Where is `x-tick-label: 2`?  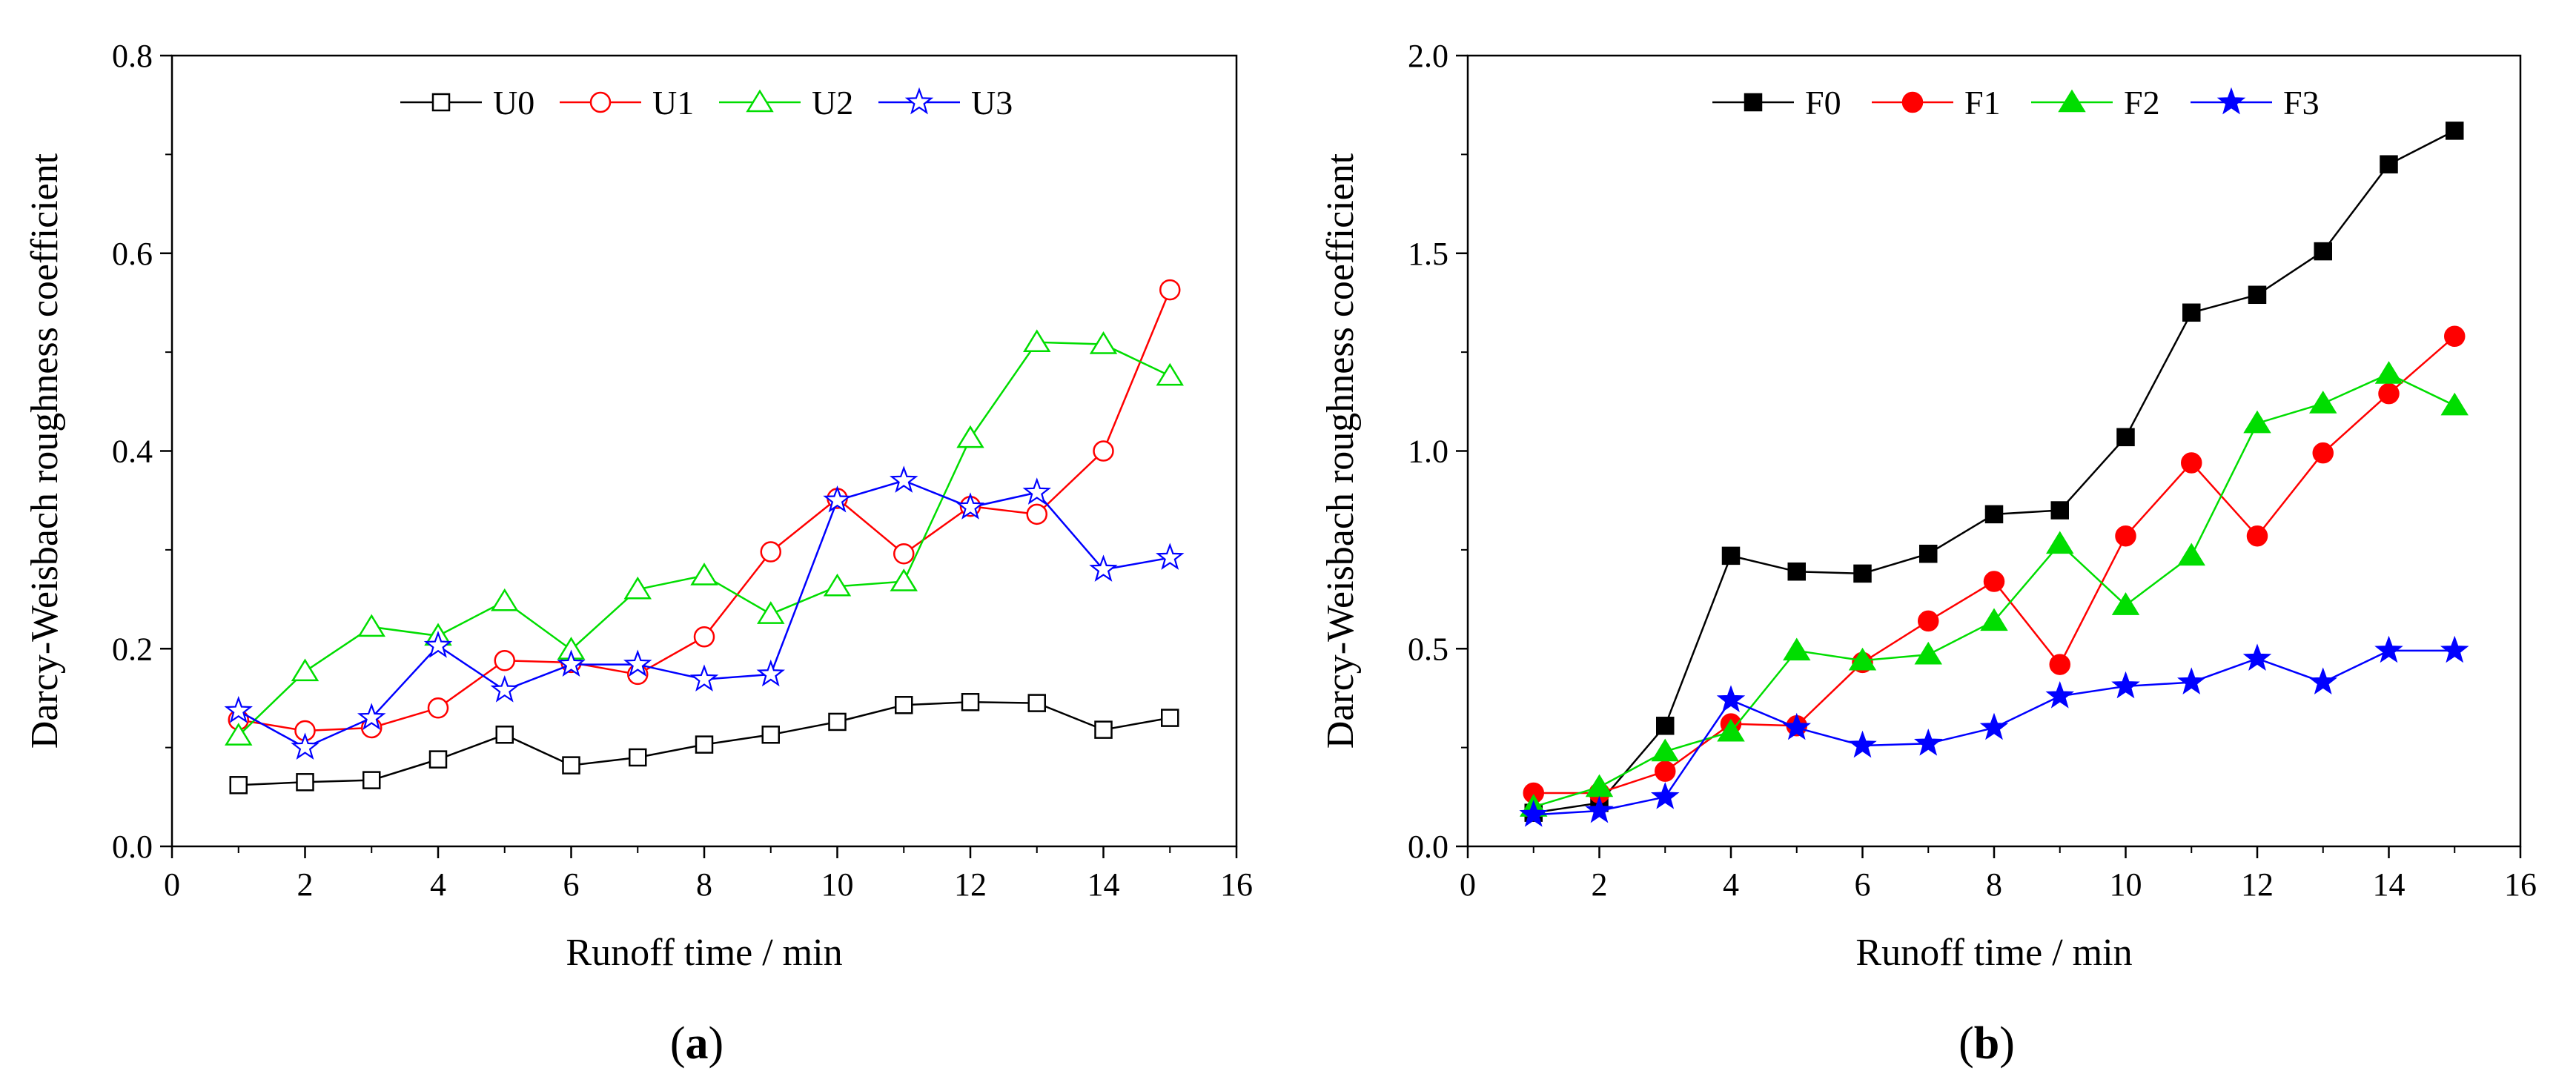
x-tick-label: 2 is located at coordinates (1600, 884).